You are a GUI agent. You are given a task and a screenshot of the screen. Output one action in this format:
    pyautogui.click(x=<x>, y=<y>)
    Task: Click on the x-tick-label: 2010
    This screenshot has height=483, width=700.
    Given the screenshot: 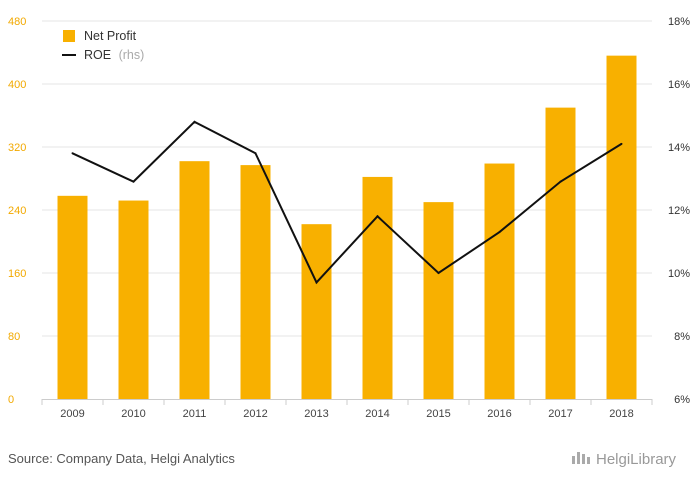 What is the action you would take?
    pyautogui.click(x=133, y=414)
    